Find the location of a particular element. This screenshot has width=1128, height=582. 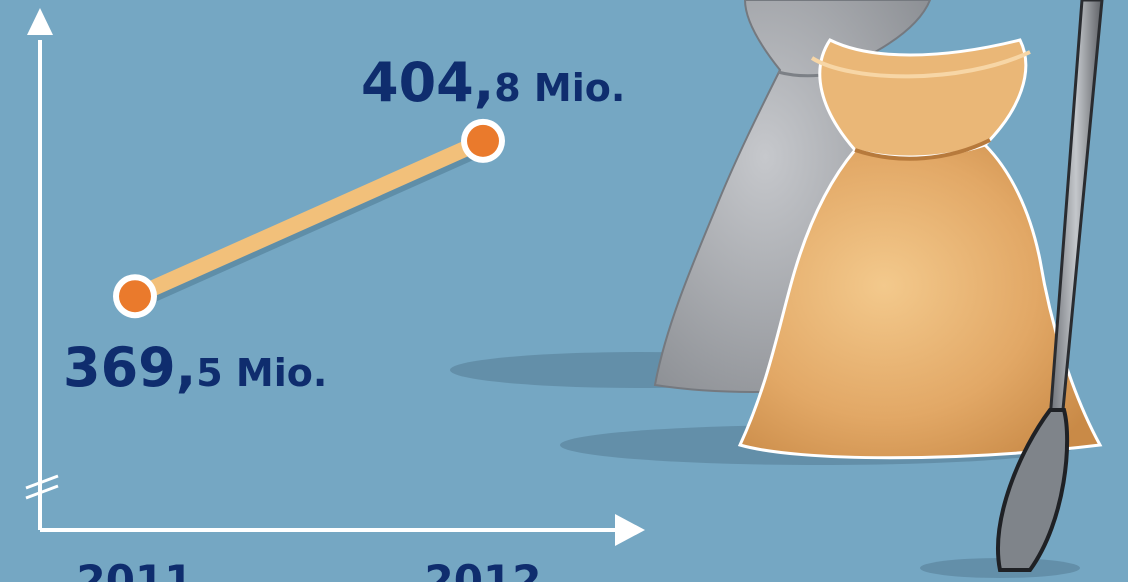

axis-break-icon is located at coordinates (42, 487).